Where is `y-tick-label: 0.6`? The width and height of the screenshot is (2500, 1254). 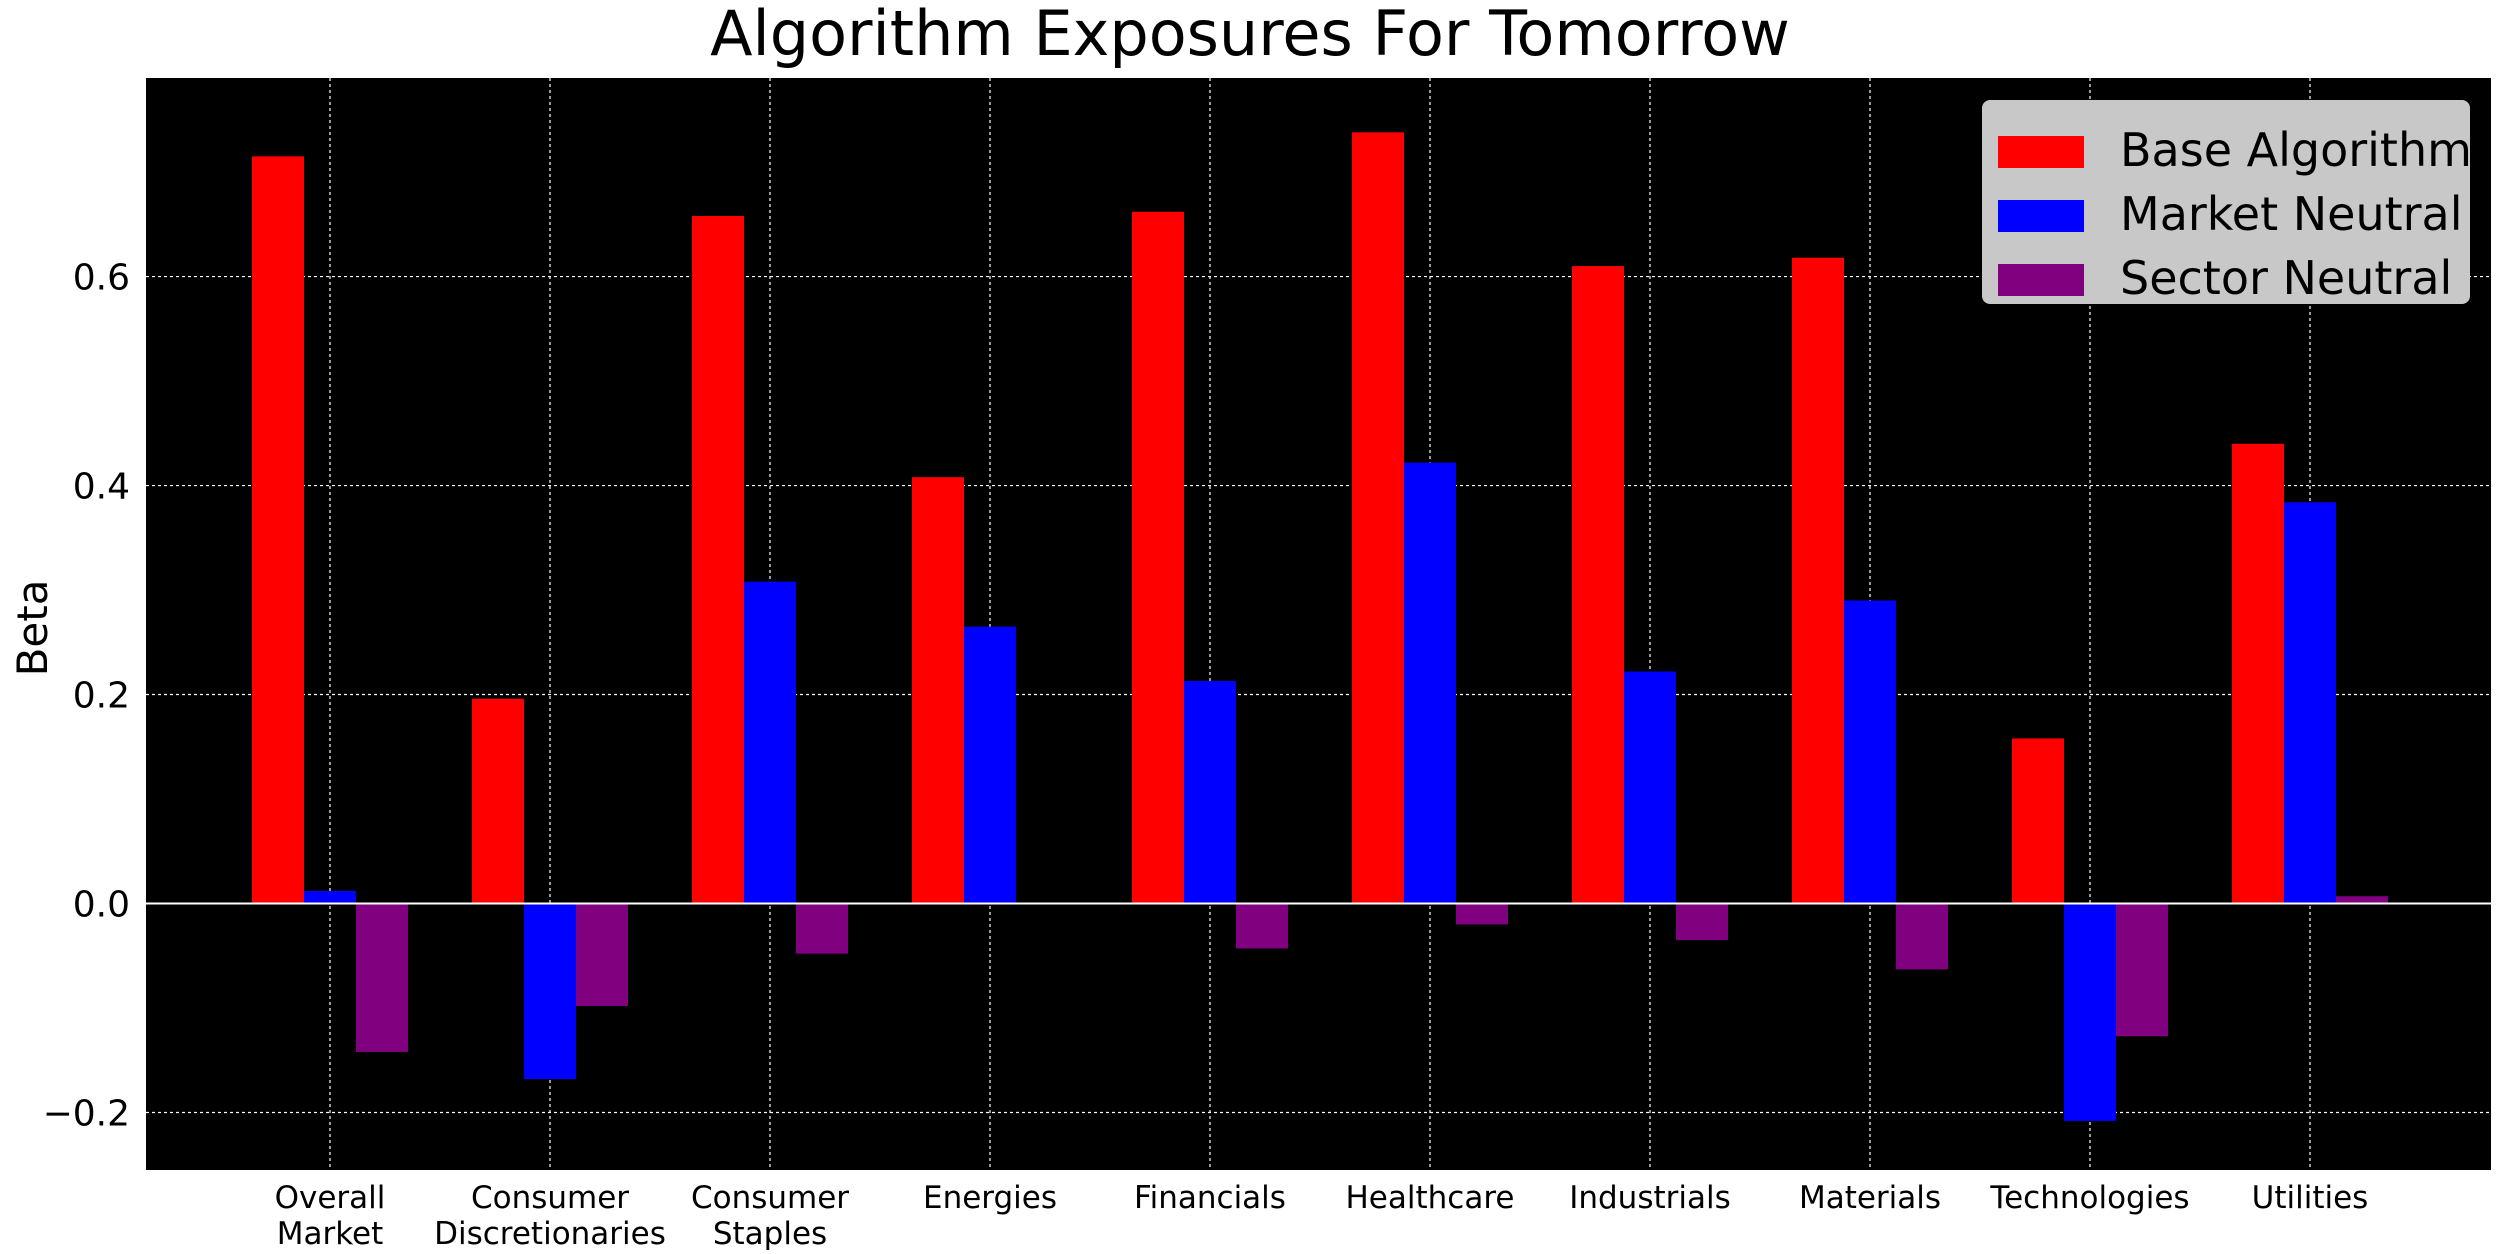 y-tick-label: 0.6 is located at coordinates (101, 278).